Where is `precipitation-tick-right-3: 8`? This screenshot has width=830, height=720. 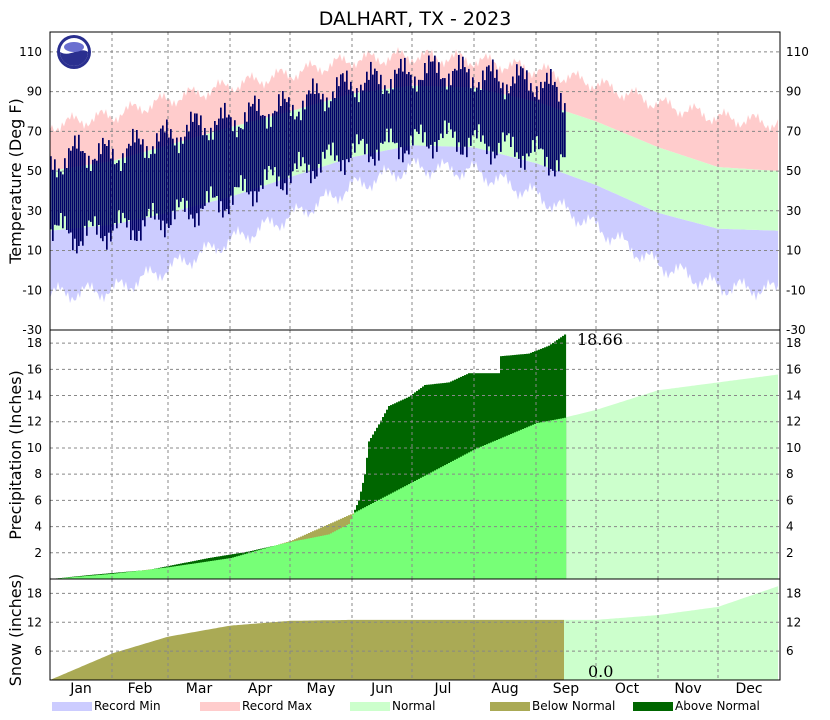 precipitation-tick-right-3: 8 is located at coordinates (790, 474).